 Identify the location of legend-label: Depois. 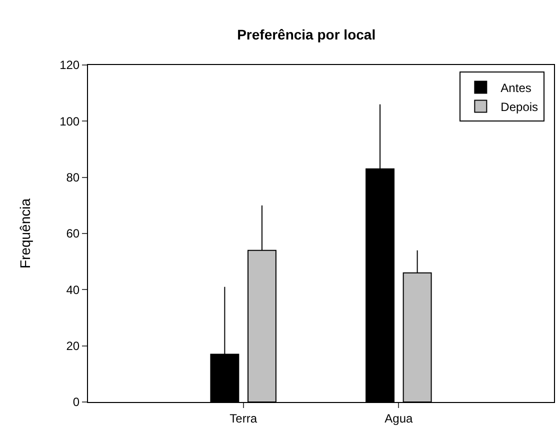
(519, 107).